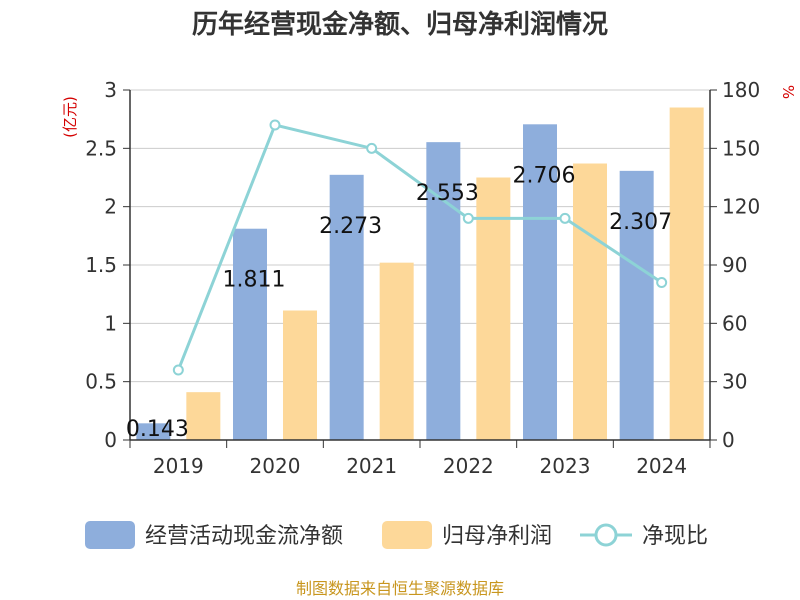 This screenshot has width=800, height=600. What do you see at coordinates (110, 535) in the screenshot?
I see `legend-swatch-operating-cashflow` at bounding box center [110, 535].